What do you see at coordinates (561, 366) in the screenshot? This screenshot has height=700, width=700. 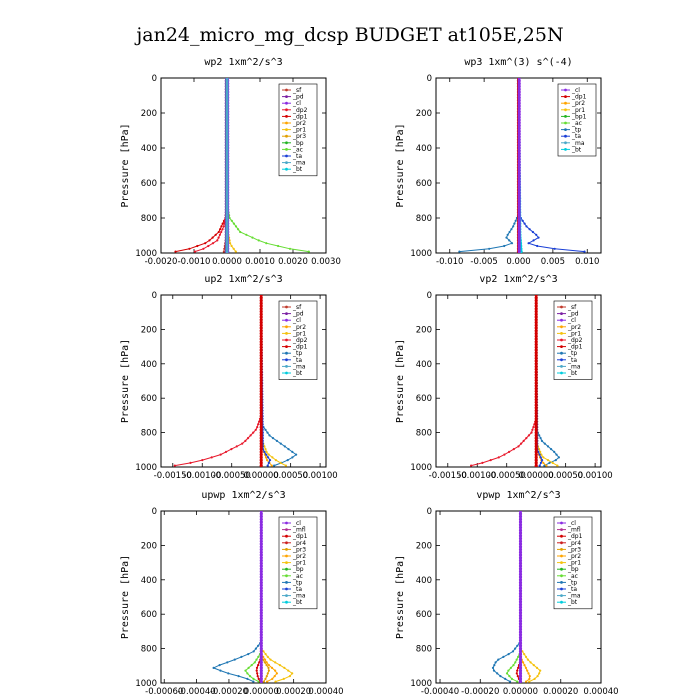 I see `legend-marker-ma` at bounding box center [561, 366].